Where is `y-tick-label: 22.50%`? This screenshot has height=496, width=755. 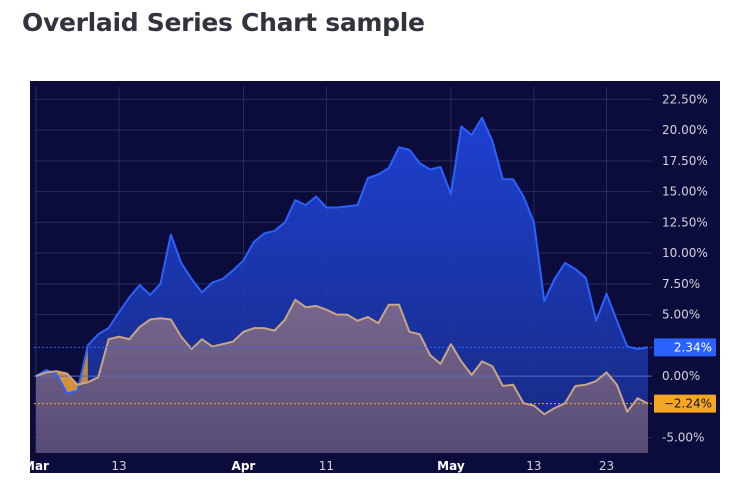
y-tick-label: 22.50% is located at coordinates (685, 99).